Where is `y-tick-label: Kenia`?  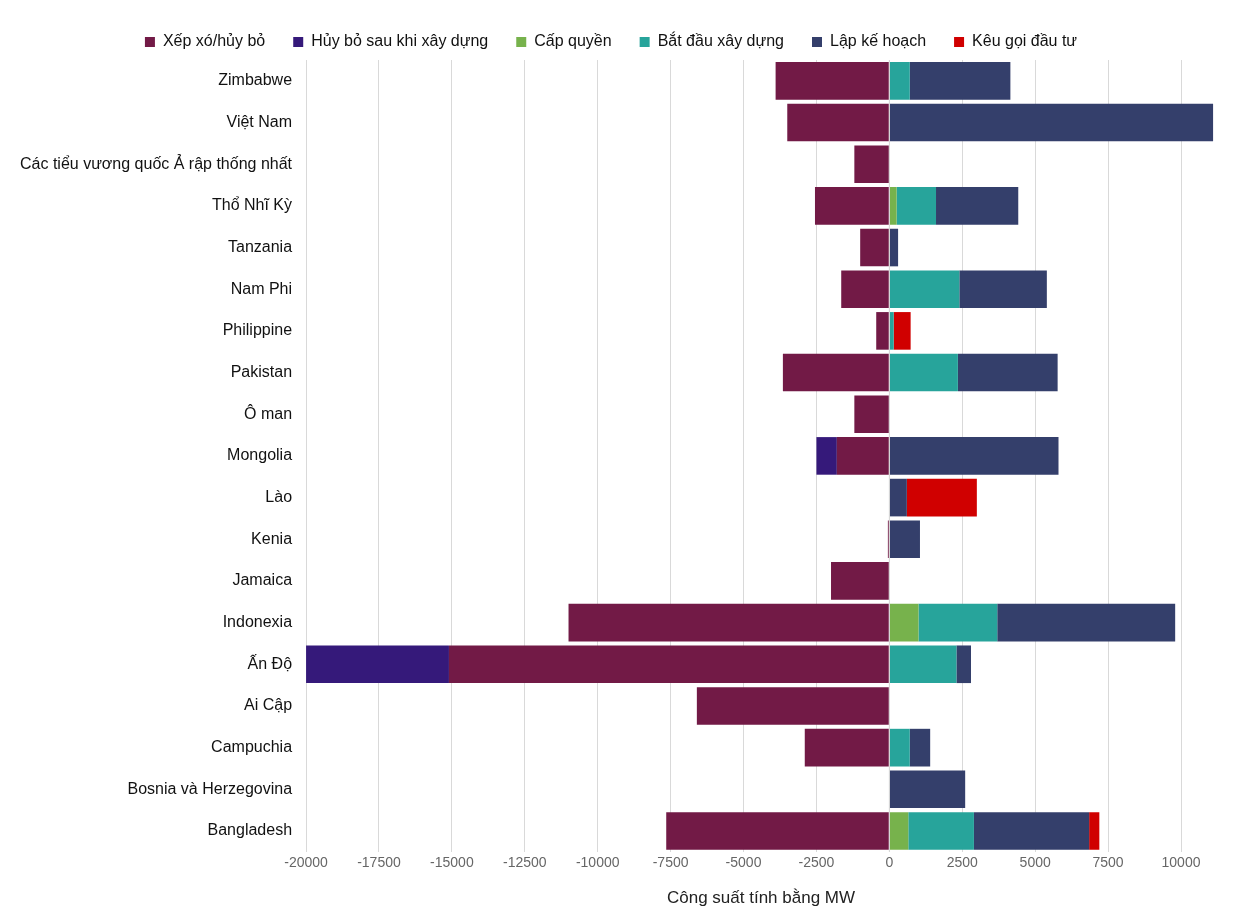 y-tick-label: Kenia is located at coordinates (272, 538).